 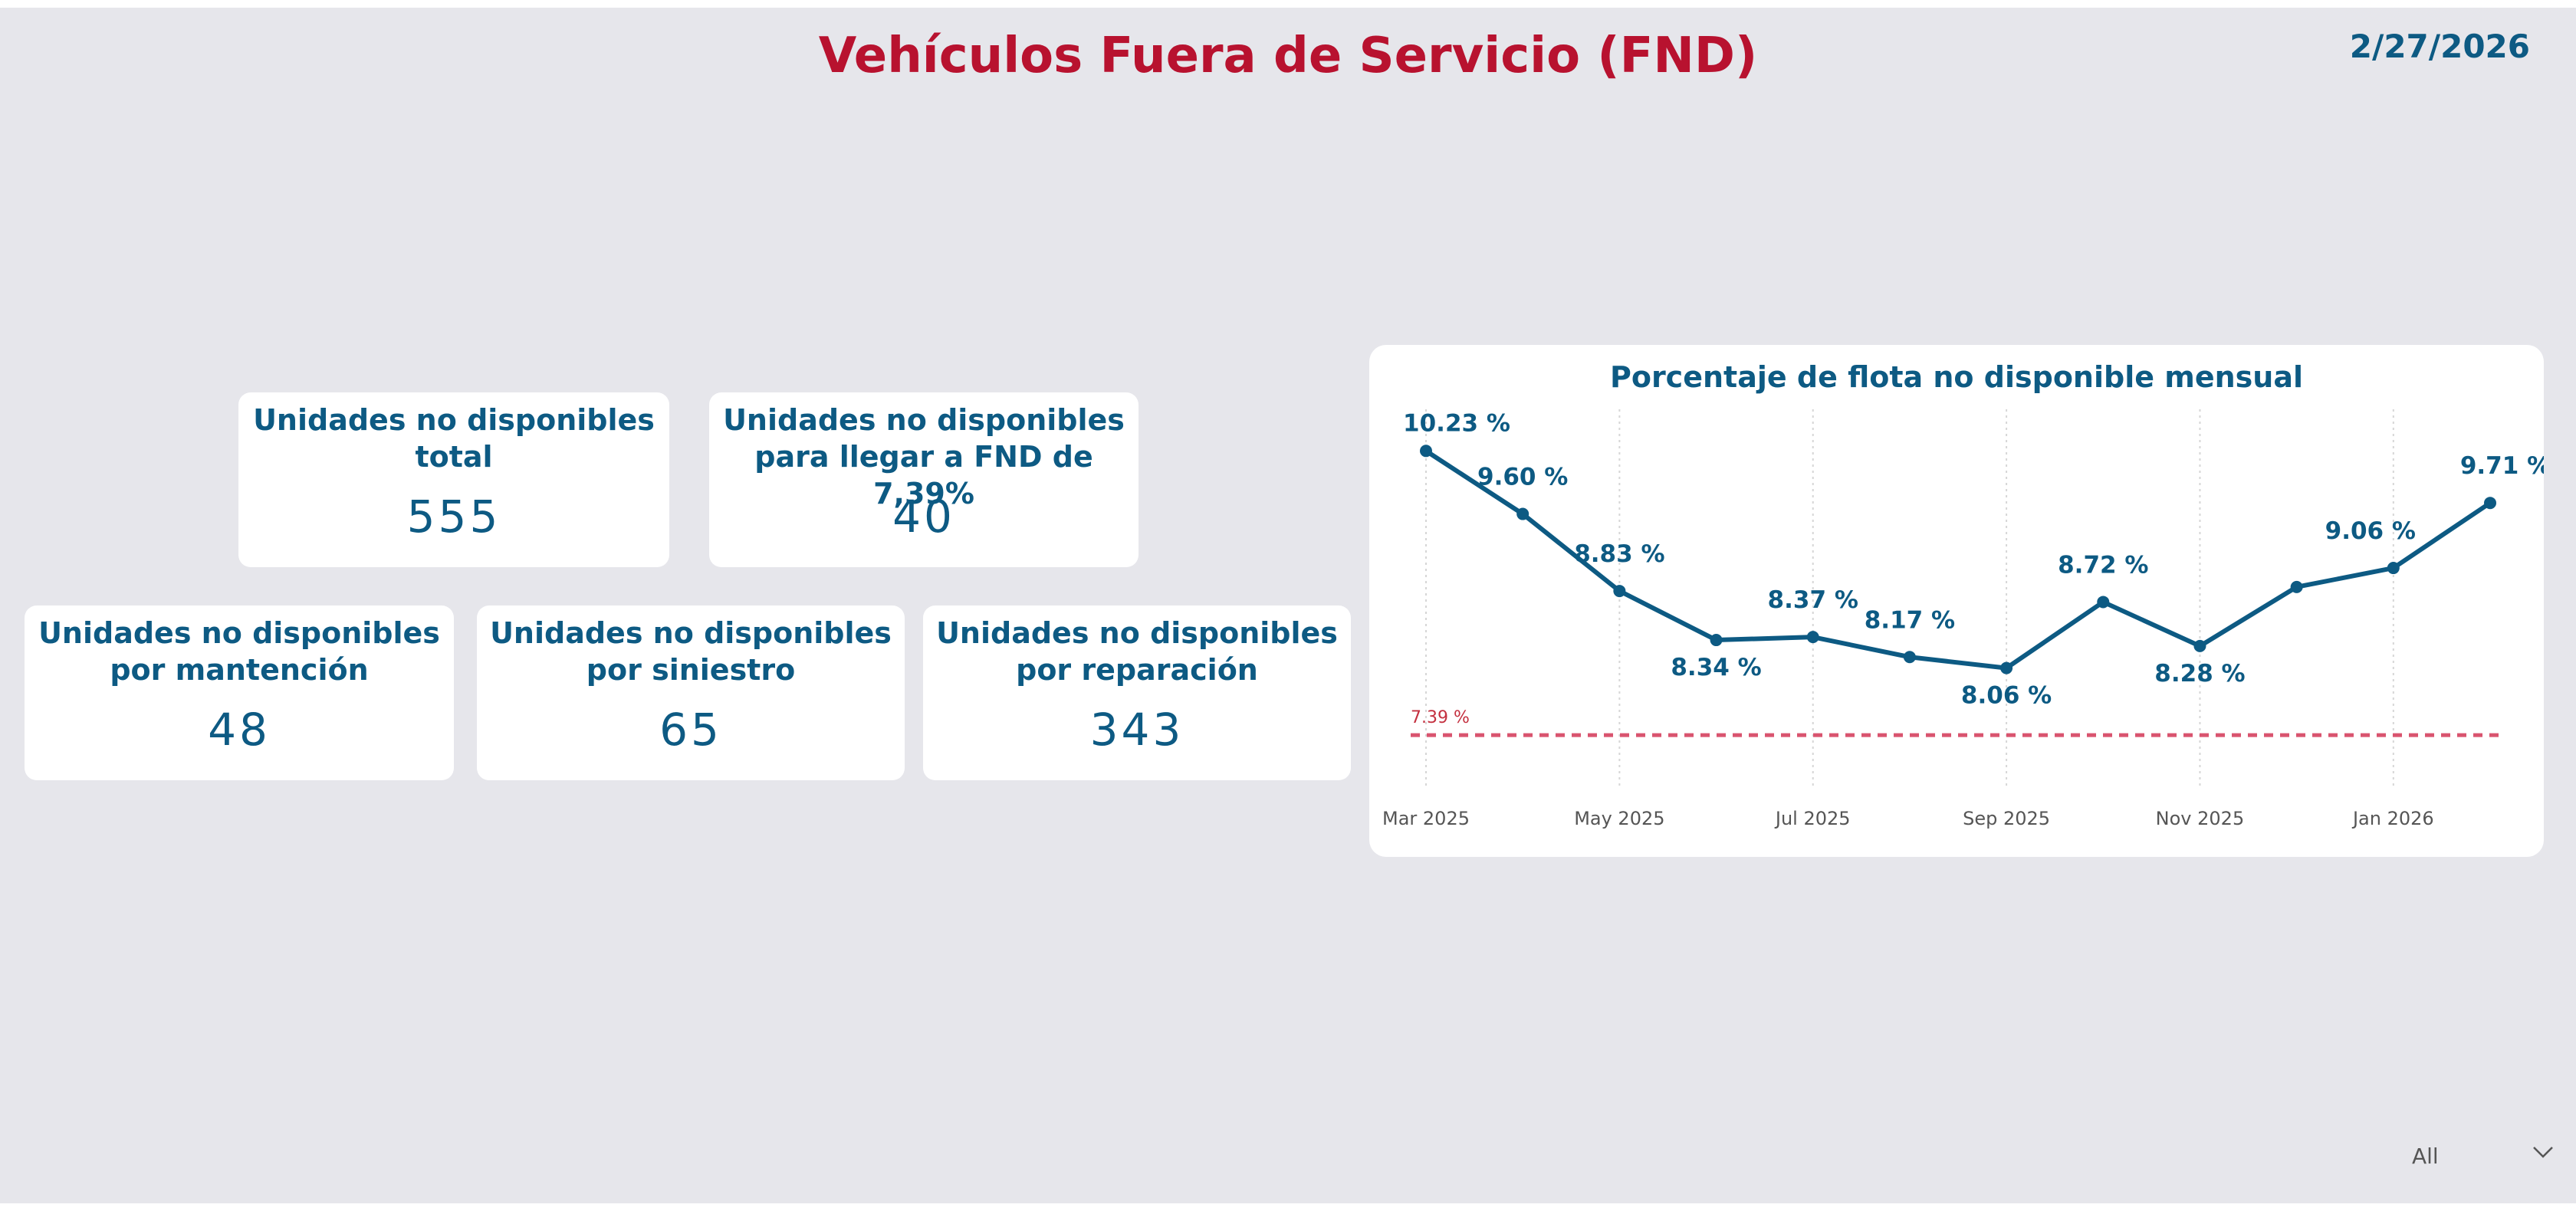 What do you see at coordinates (1716, 667) in the screenshot?
I see `data-label: 8.34 %` at bounding box center [1716, 667].